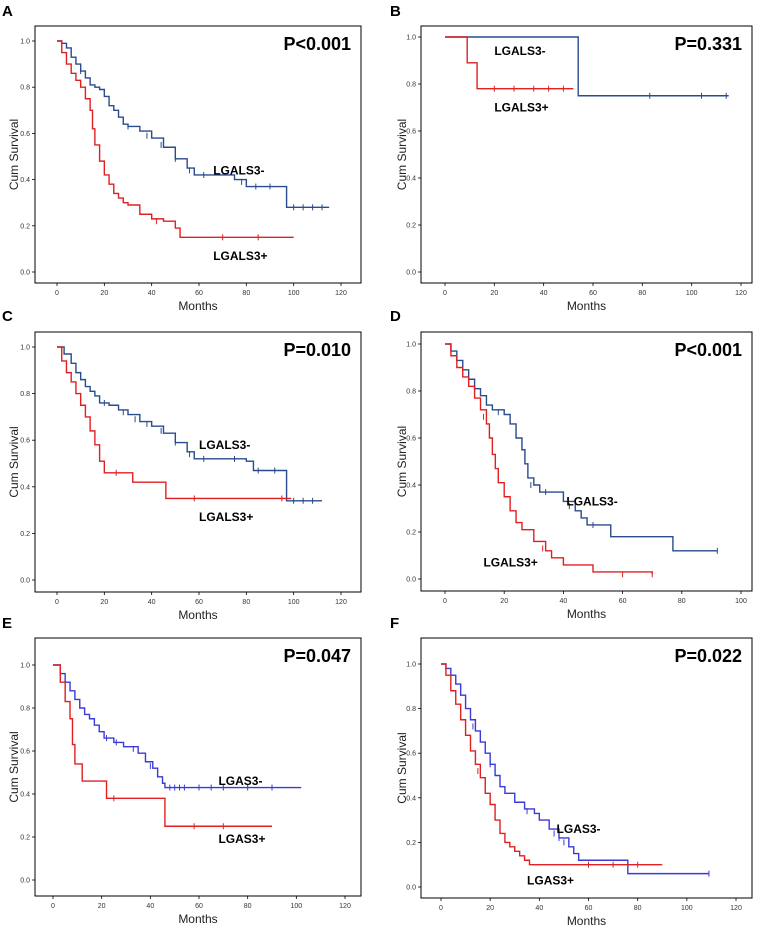  I want to click on series-label: LGAS3+, so click(241, 839).